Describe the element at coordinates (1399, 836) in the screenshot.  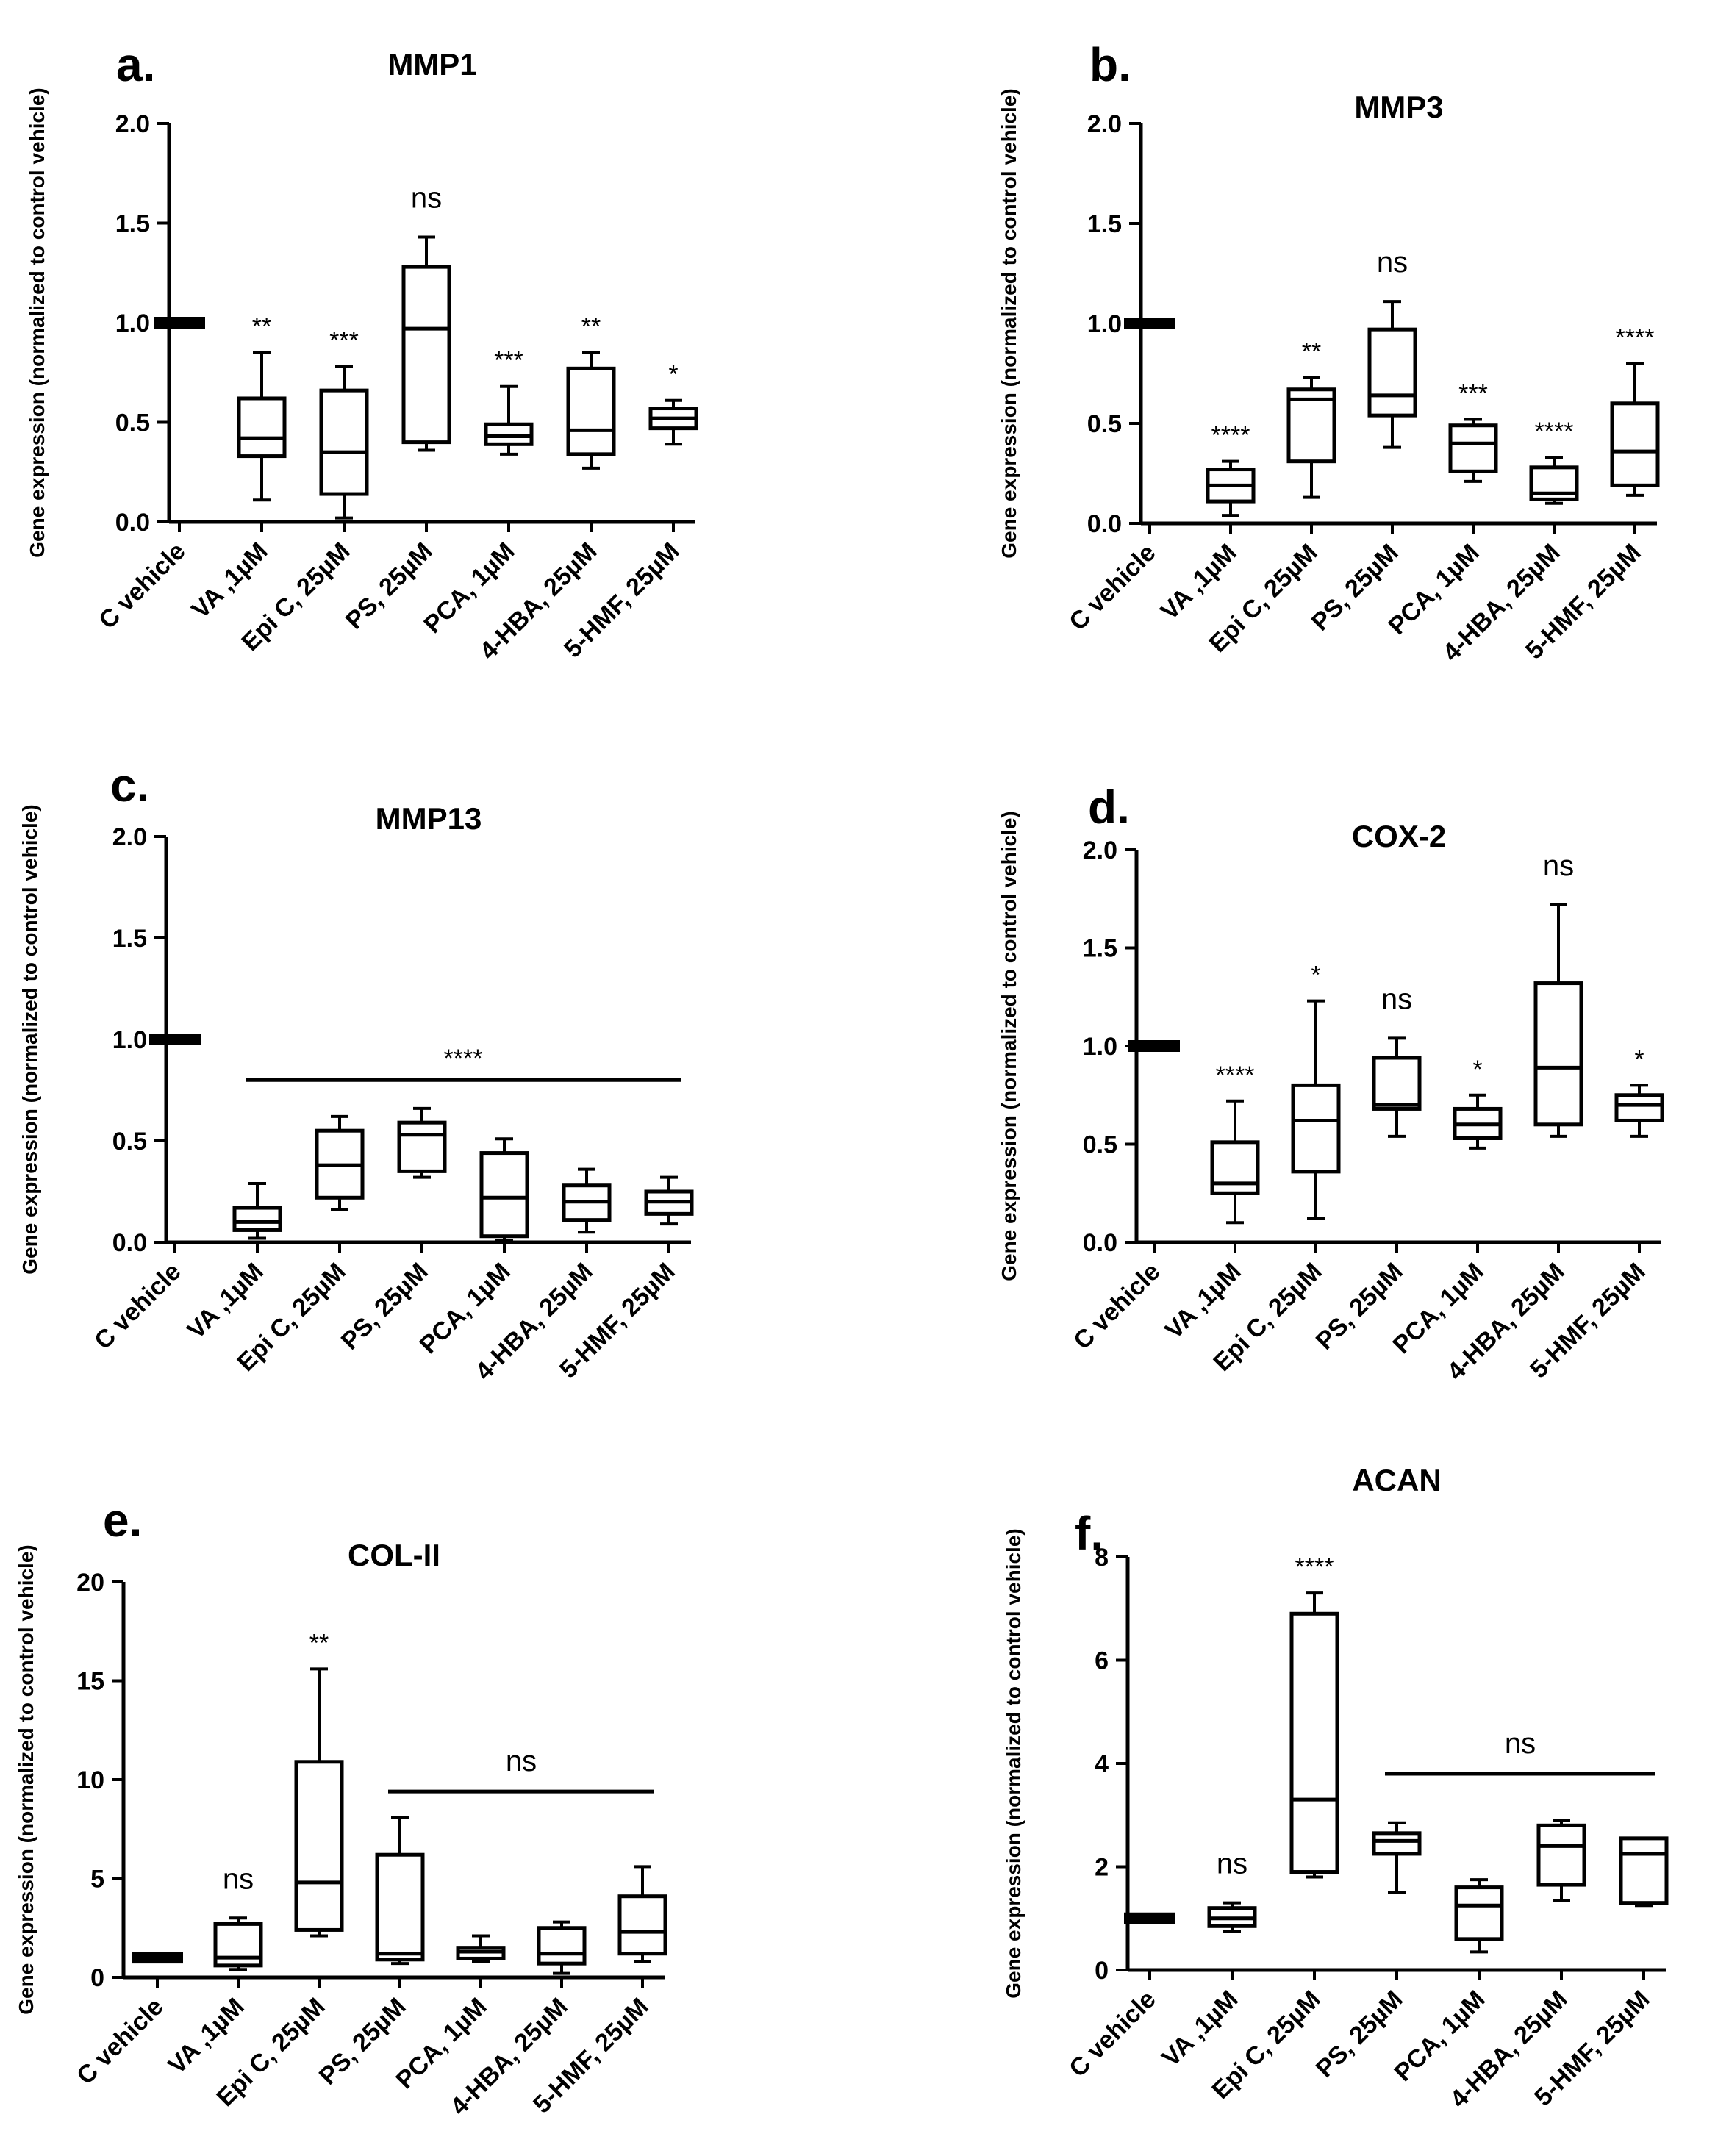
I see `chart-title: COX-2` at that location.